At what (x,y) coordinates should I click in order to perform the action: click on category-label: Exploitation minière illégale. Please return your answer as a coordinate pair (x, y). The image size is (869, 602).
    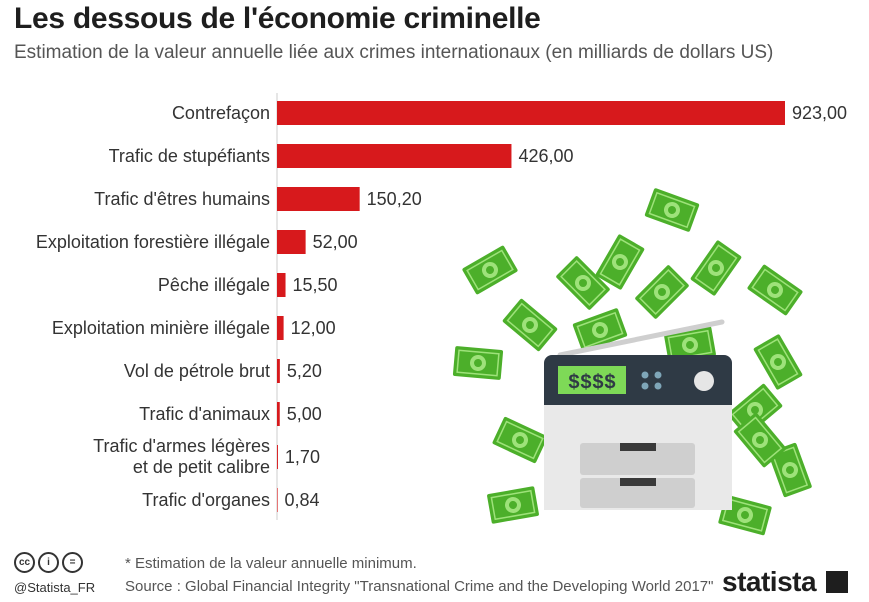
    Looking at the image, I should click on (161, 328).